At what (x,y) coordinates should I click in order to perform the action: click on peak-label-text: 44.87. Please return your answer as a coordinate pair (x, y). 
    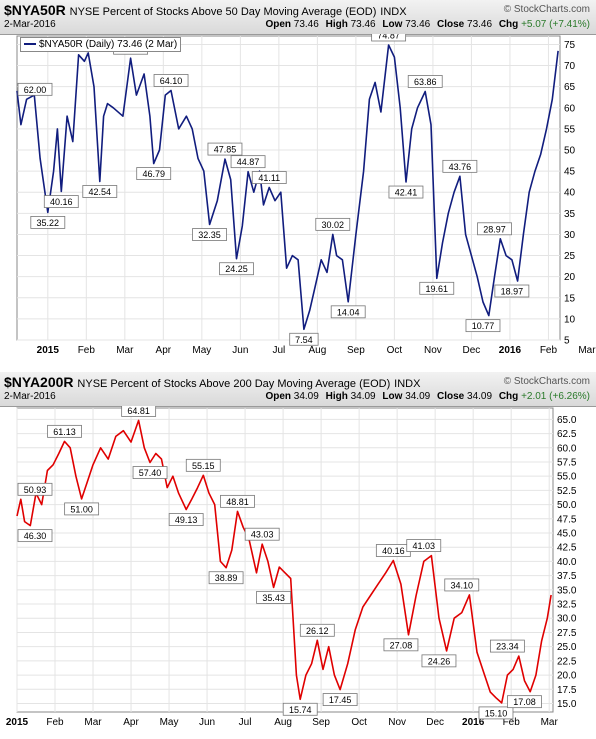
    Looking at the image, I should click on (248, 162).